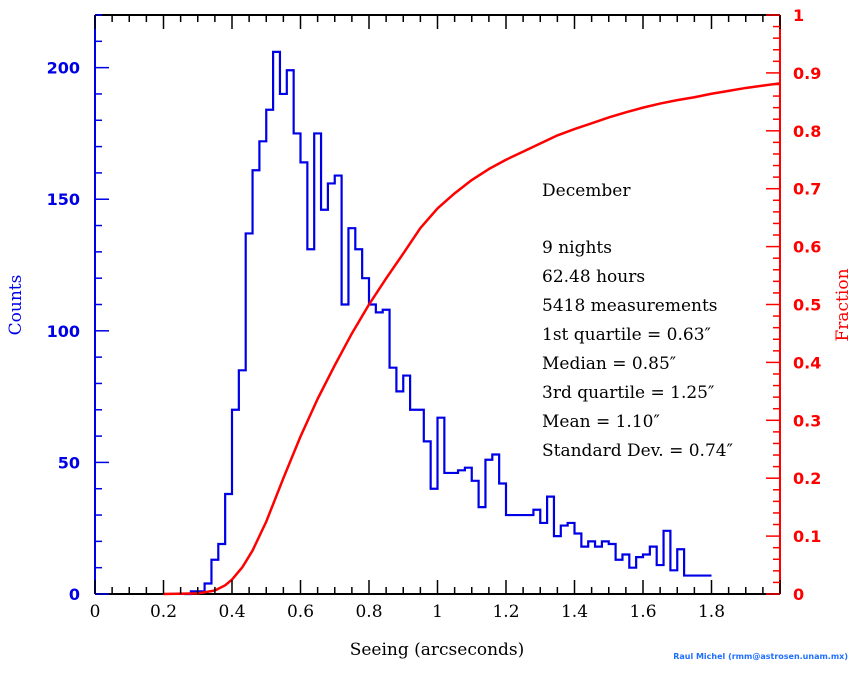 This screenshot has width=850, height=680. What do you see at coordinates (807, 305) in the screenshot?
I see `y2-tick-label: 0.5` at bounding box center [807, 305].